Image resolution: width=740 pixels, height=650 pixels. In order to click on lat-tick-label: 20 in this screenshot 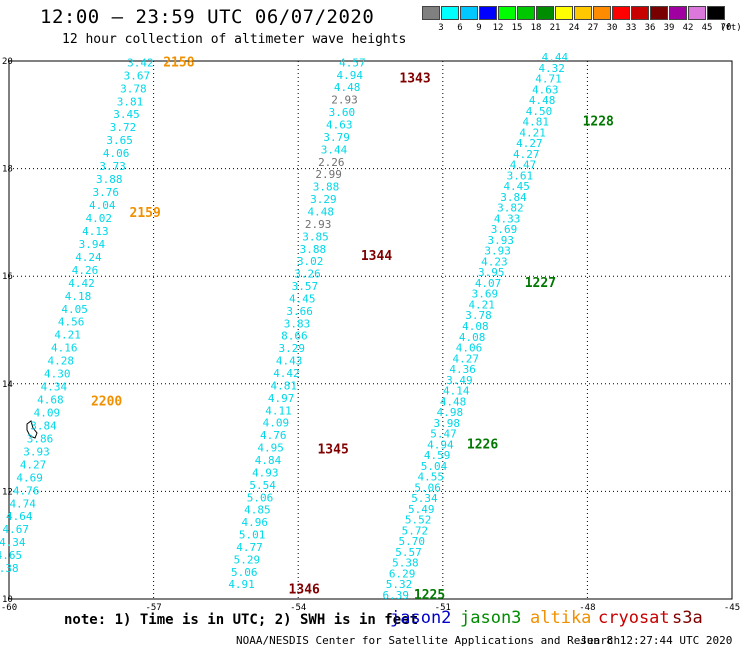, I will do `click(7, 62)`.